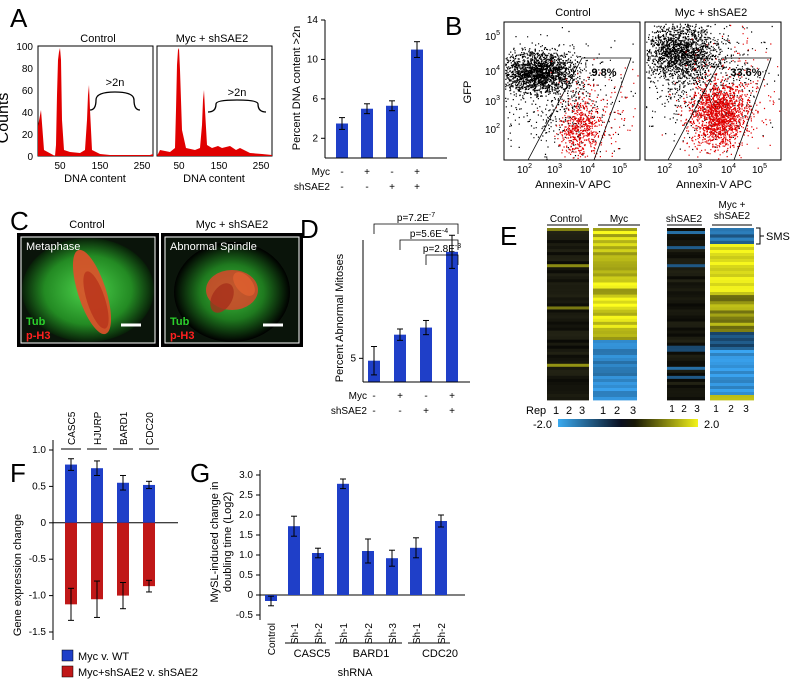 The height and width of the screenshot is (684, 800). I want to click on legend-label: Myc+shSAE2 v. shSAE2, so click(138, 673).